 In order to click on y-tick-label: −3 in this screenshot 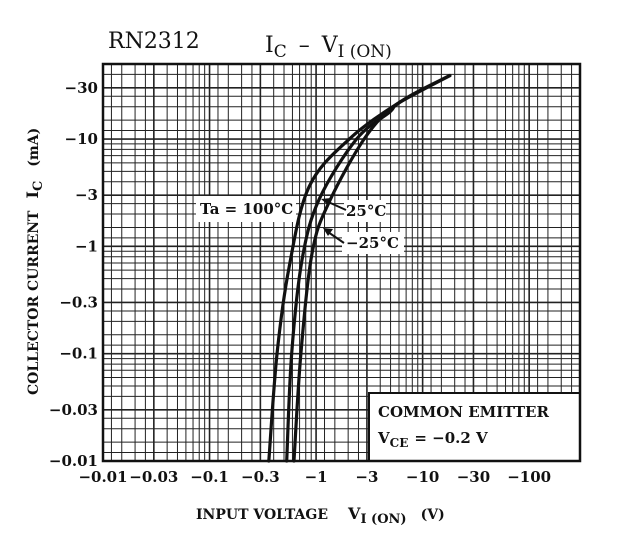, I will do `click(86, 195)`.